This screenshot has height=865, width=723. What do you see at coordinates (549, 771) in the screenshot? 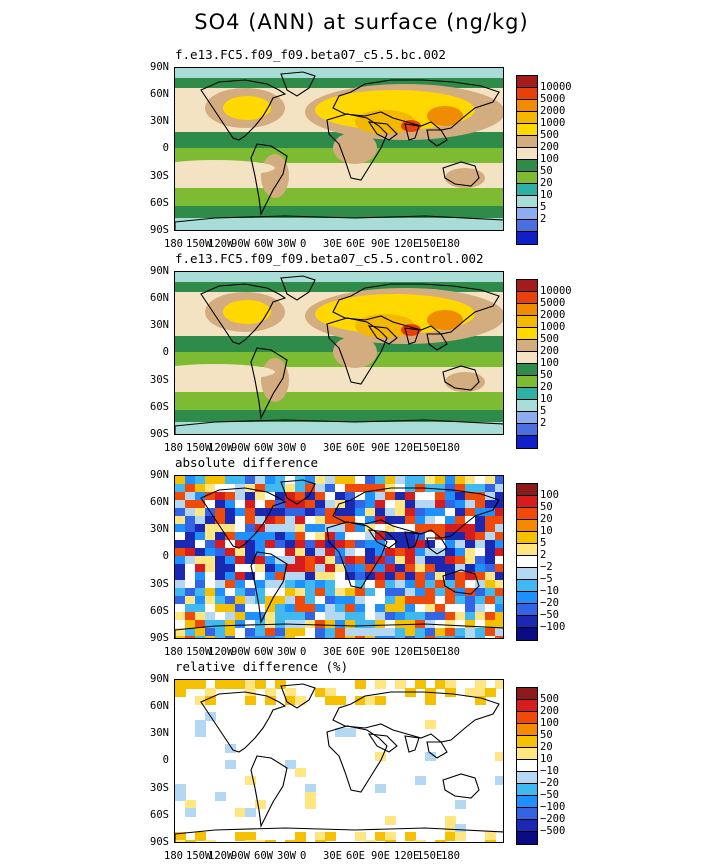
I see `legend-label: −10` at bounding box center [549, 771].